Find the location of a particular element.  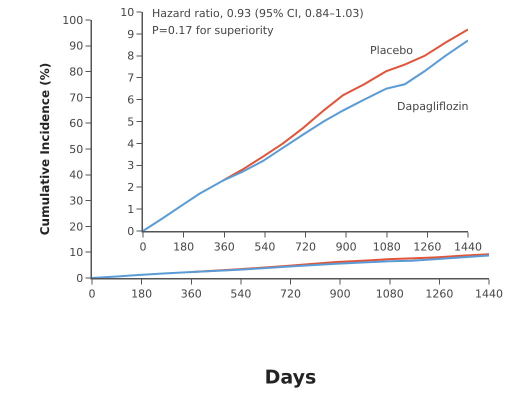

series-label: Placebo is located at coordinates (392, 50).